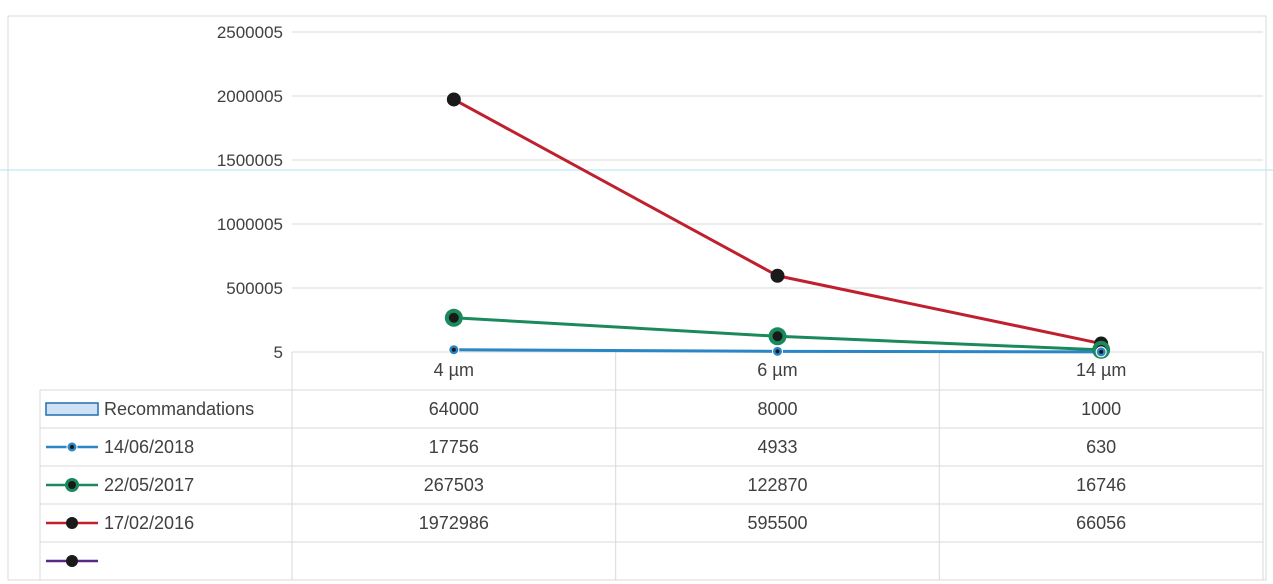 The height and width of the screenshot is (584, 1273). What do you see at coordinates (1101, 370) in the screenshot?
I see `x-category-label: 14 µm` at bounding box center [1101, 370].